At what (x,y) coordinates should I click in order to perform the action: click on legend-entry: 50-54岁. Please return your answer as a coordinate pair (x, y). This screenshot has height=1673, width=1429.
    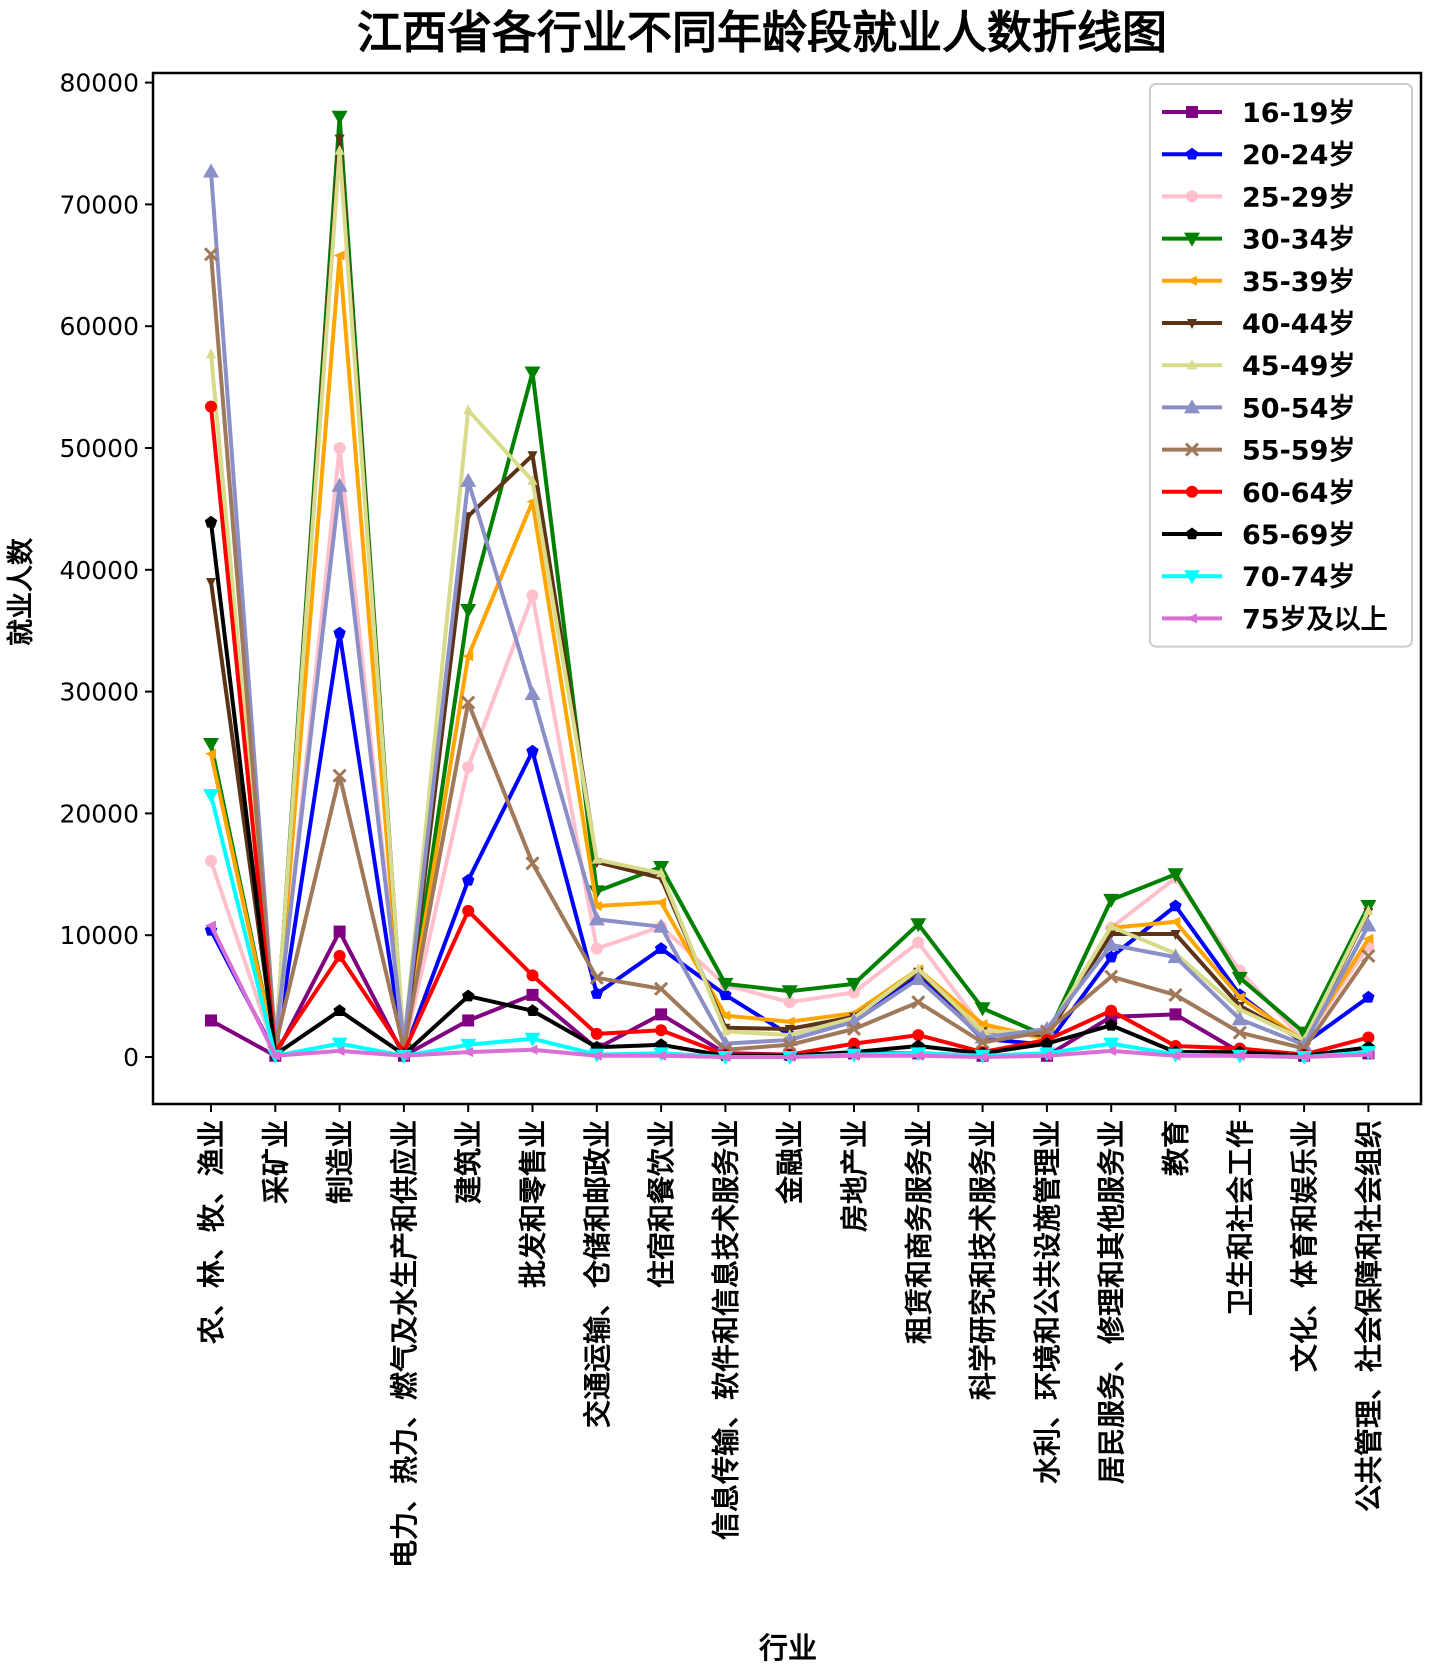
    Looking at the image, I should click on (1258, 408).